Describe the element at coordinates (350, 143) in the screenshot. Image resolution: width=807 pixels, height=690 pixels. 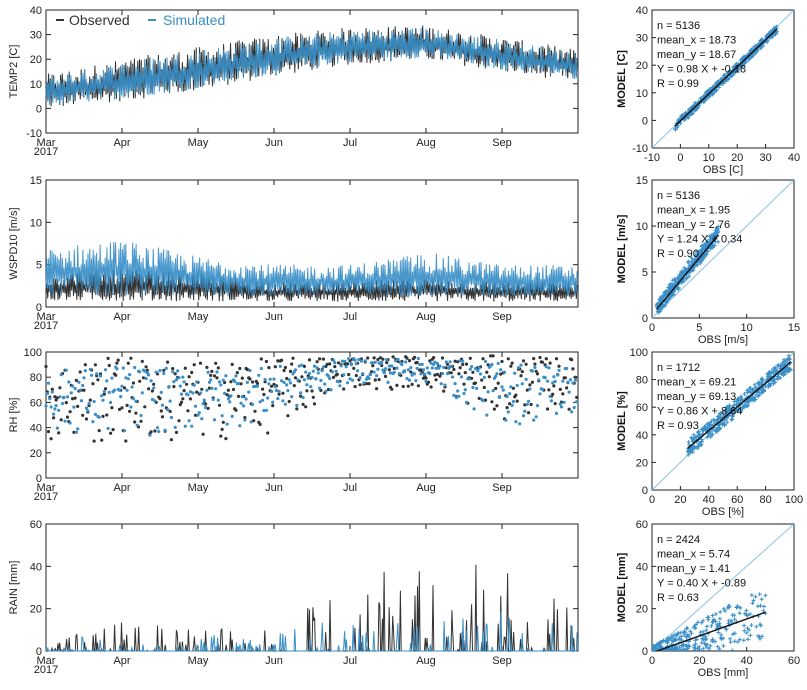
I see `x-tick-label: Jul` at that location.